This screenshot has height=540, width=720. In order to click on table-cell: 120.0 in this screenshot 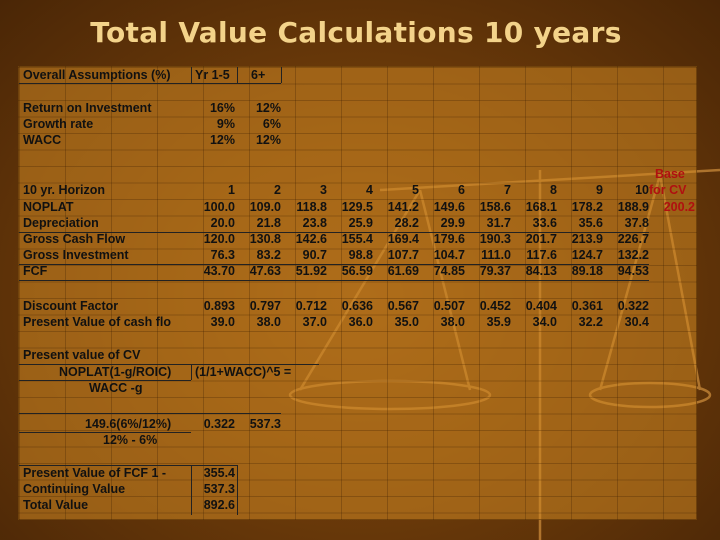, I will do `click(219, 239)`.